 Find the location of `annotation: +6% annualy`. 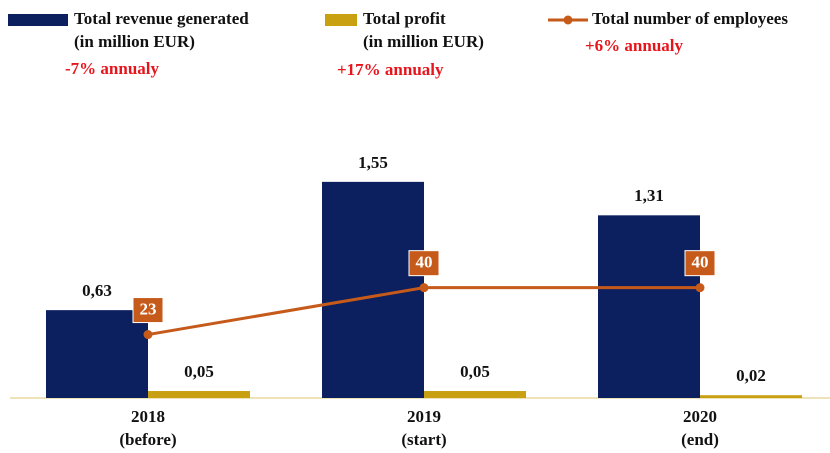

annotation: +6% annualy is located at coordinates (634, 45).